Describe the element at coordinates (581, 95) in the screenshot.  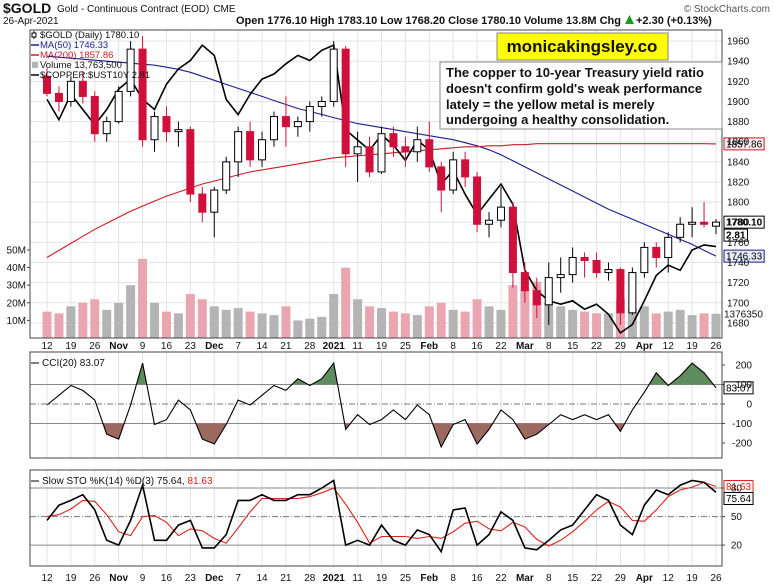
I see `note-box` at that location.